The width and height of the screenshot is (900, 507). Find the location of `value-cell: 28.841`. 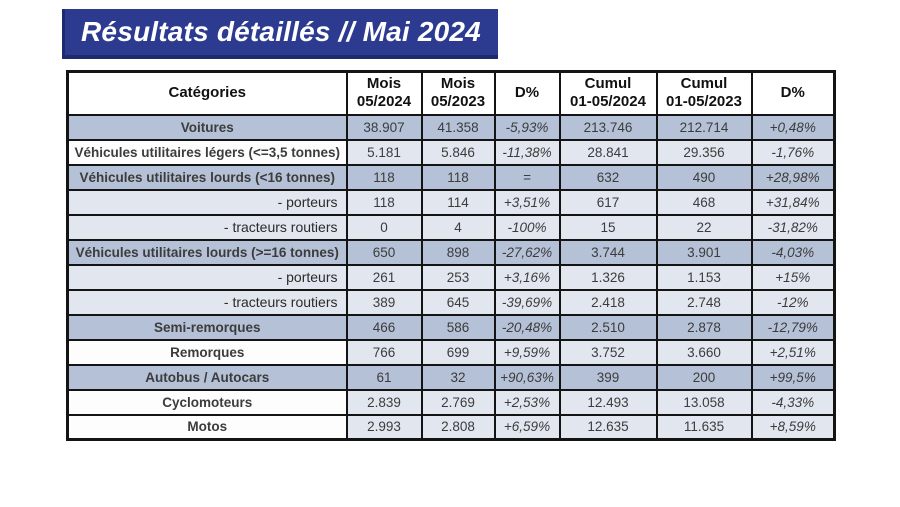

value-cell: 28.841 is located at coordinates (608, 152).